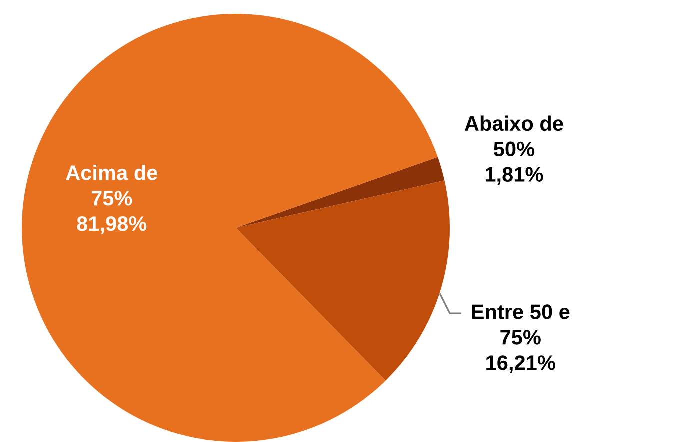  What do you see at coordinates (112, 185) in the screenshot?
I see `slice-label: Acima de 75%` at bounding box center [112, 185].